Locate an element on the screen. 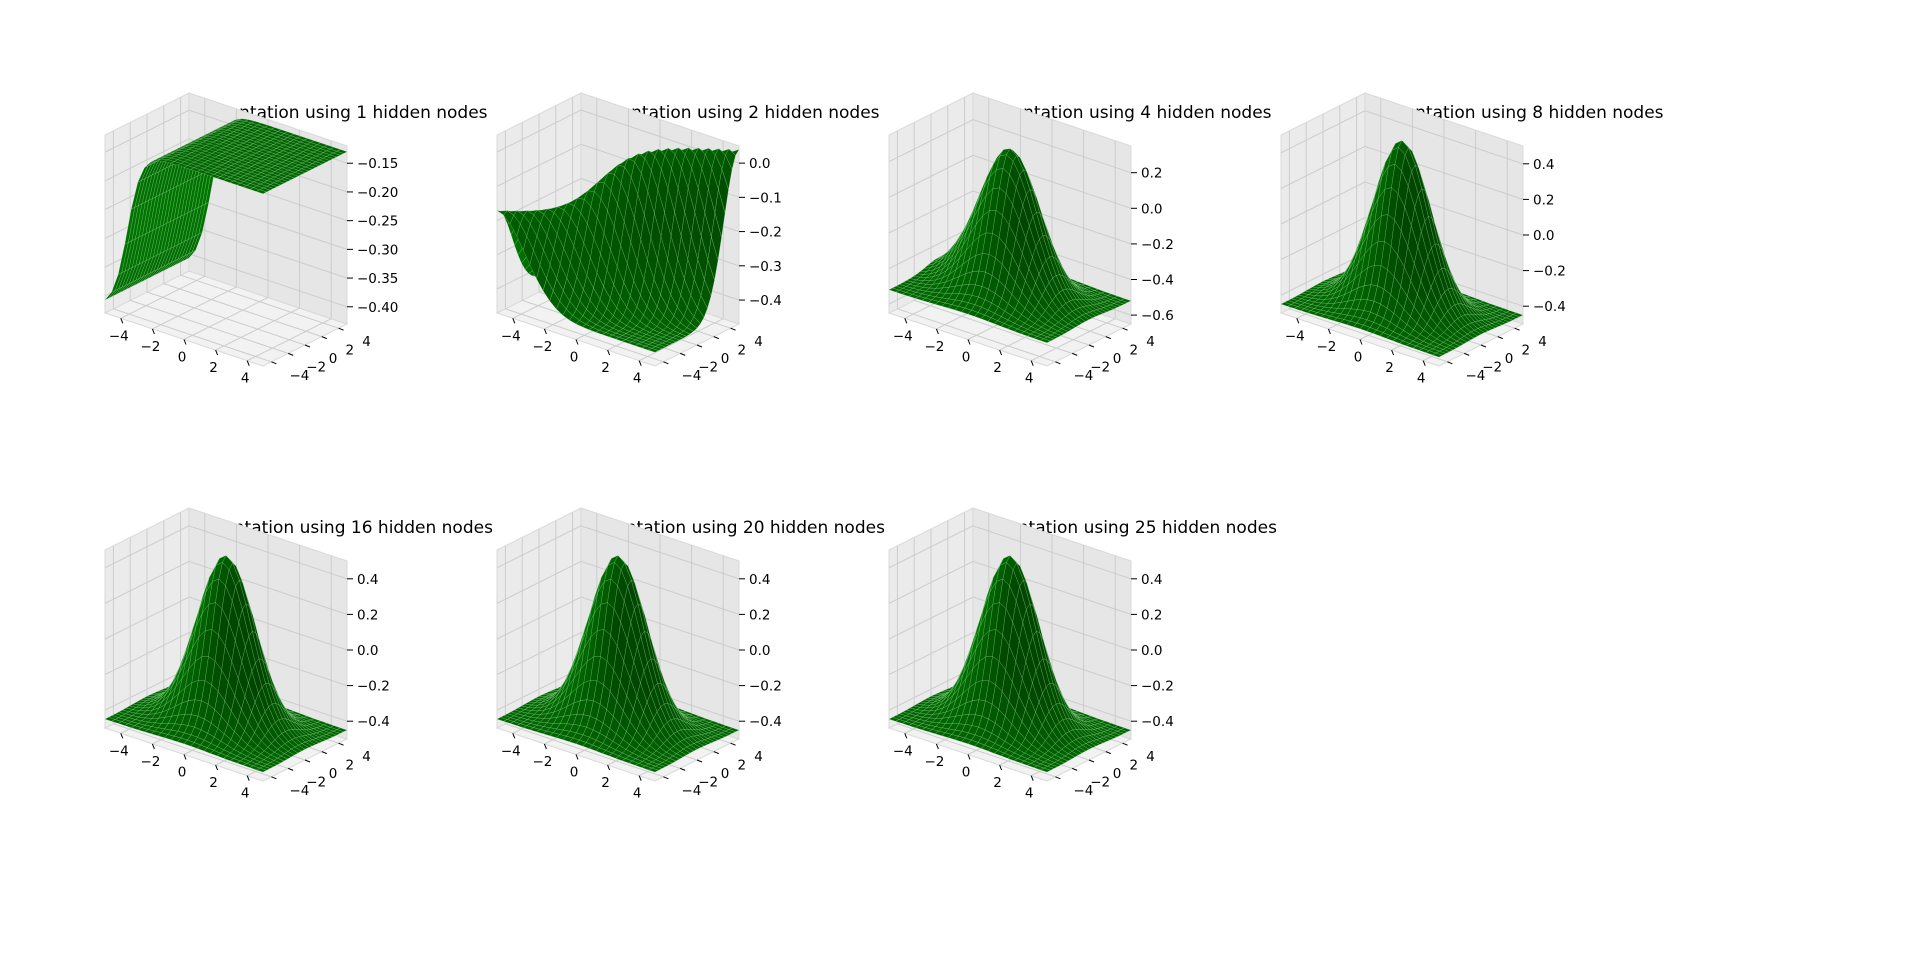 The image size is (1920, 977). x-gridline is located at coordinates (258, 240).